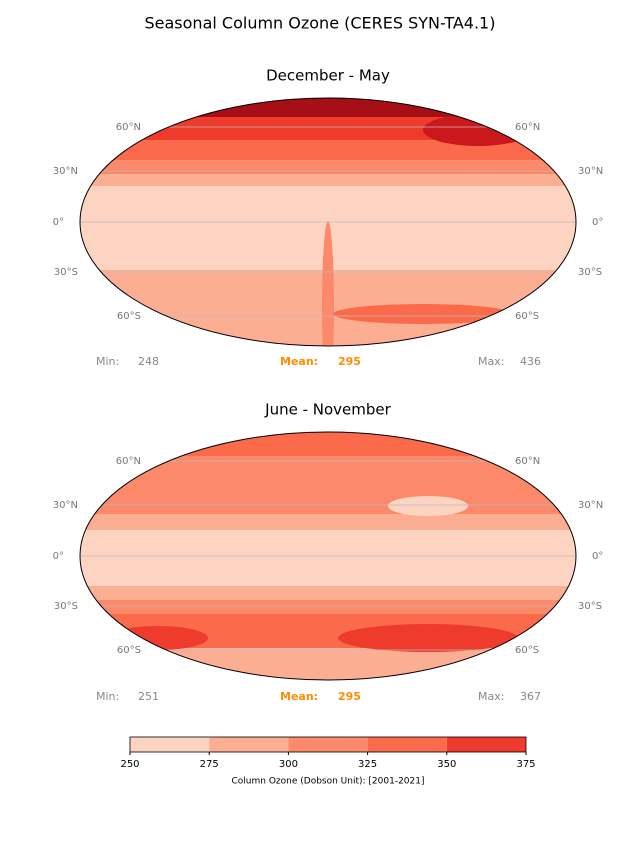 Image resolution: width=640 pixels, height=860 pixels. I want to click on colorbar-tick-label: 300, so click(288, 764).